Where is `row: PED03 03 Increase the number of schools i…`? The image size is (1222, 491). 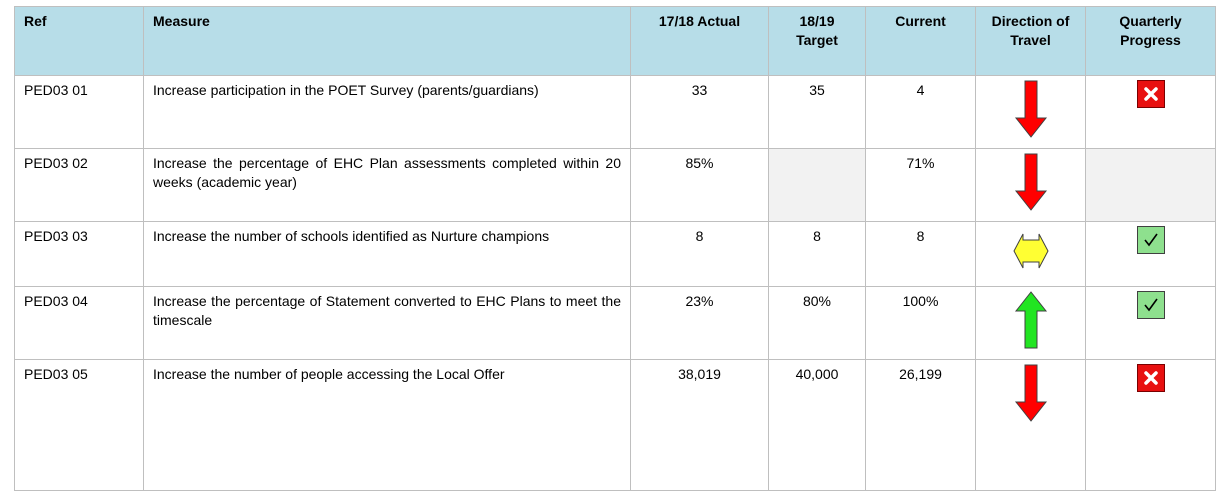
row: PED03 03 Increase the number of schools i… is located at coordinates (615, 254).